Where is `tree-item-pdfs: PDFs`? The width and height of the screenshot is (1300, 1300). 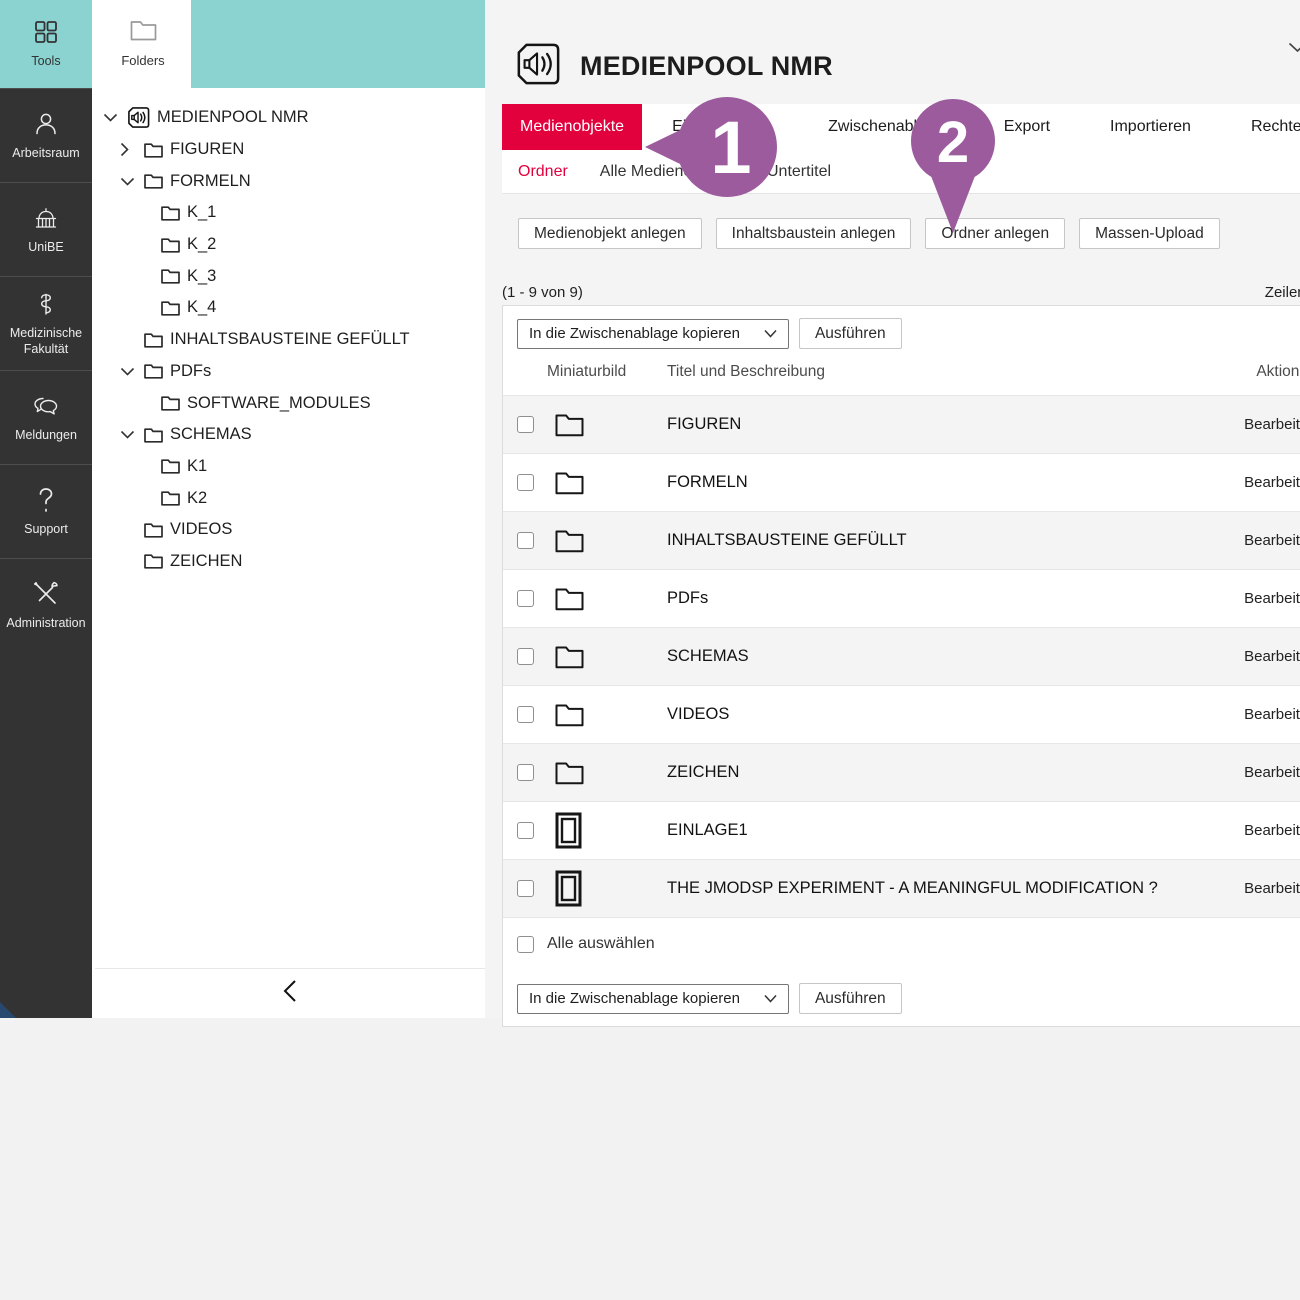 tree-item-pdfs: PDFs is located at coordinates (290, 372).